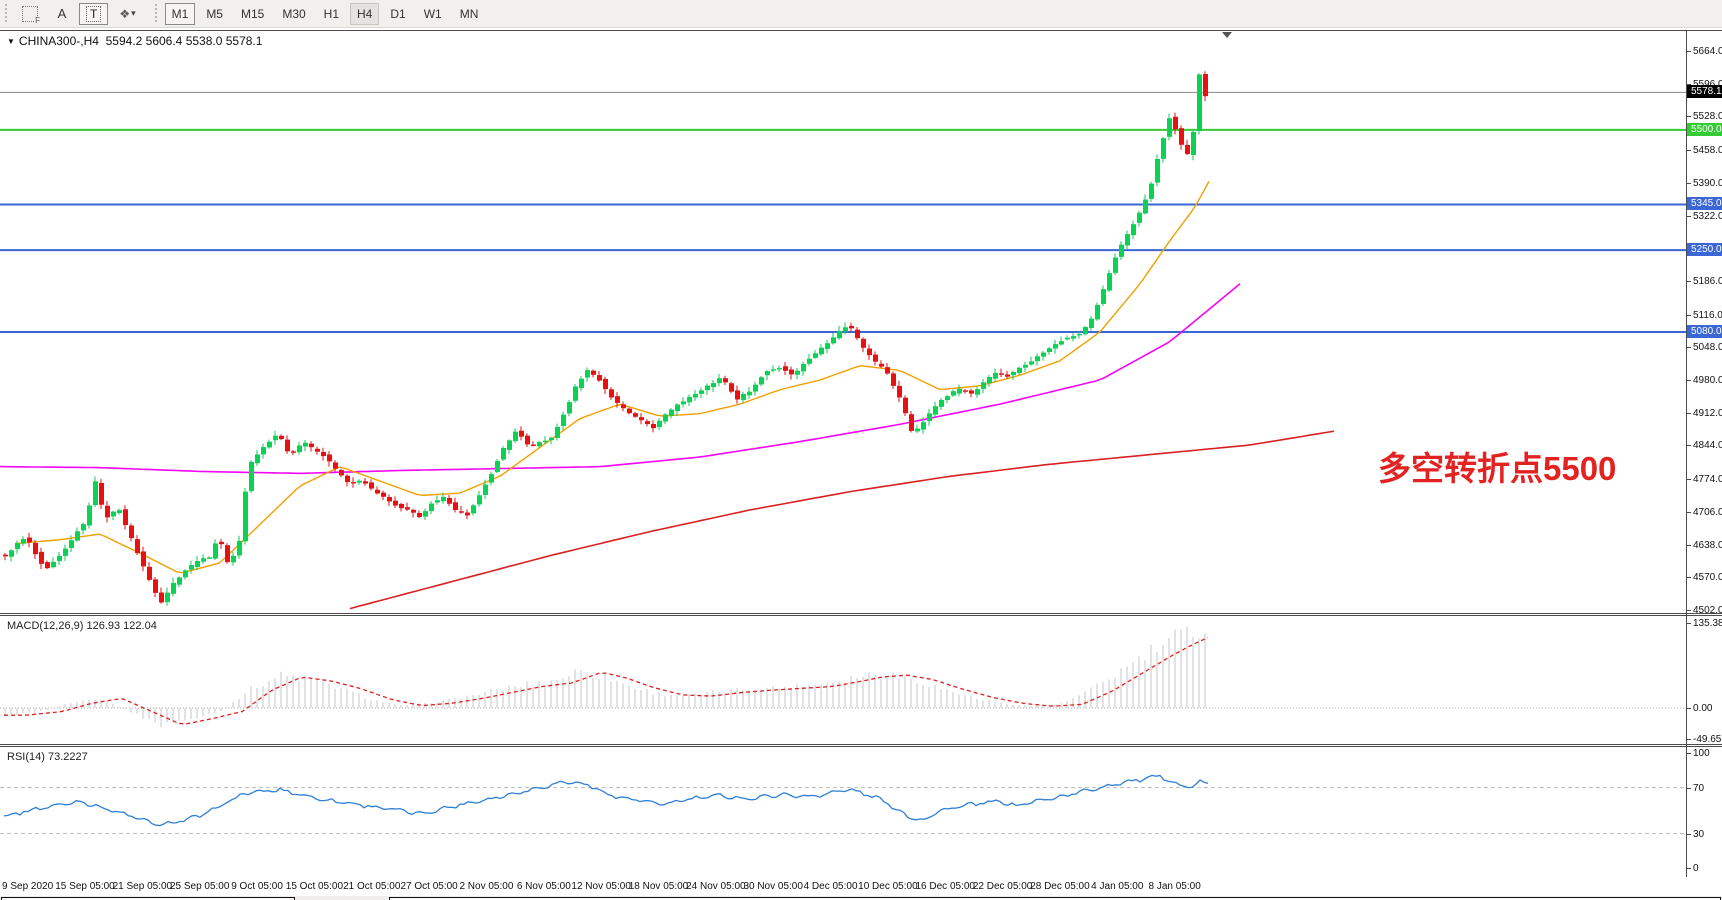 This screenshot has height=900, width=1722. What do you see at coordinates (1707, 610) in the screenshot?
I see `price-tick-label: 4502.0` at bounding box center [1707, 610].